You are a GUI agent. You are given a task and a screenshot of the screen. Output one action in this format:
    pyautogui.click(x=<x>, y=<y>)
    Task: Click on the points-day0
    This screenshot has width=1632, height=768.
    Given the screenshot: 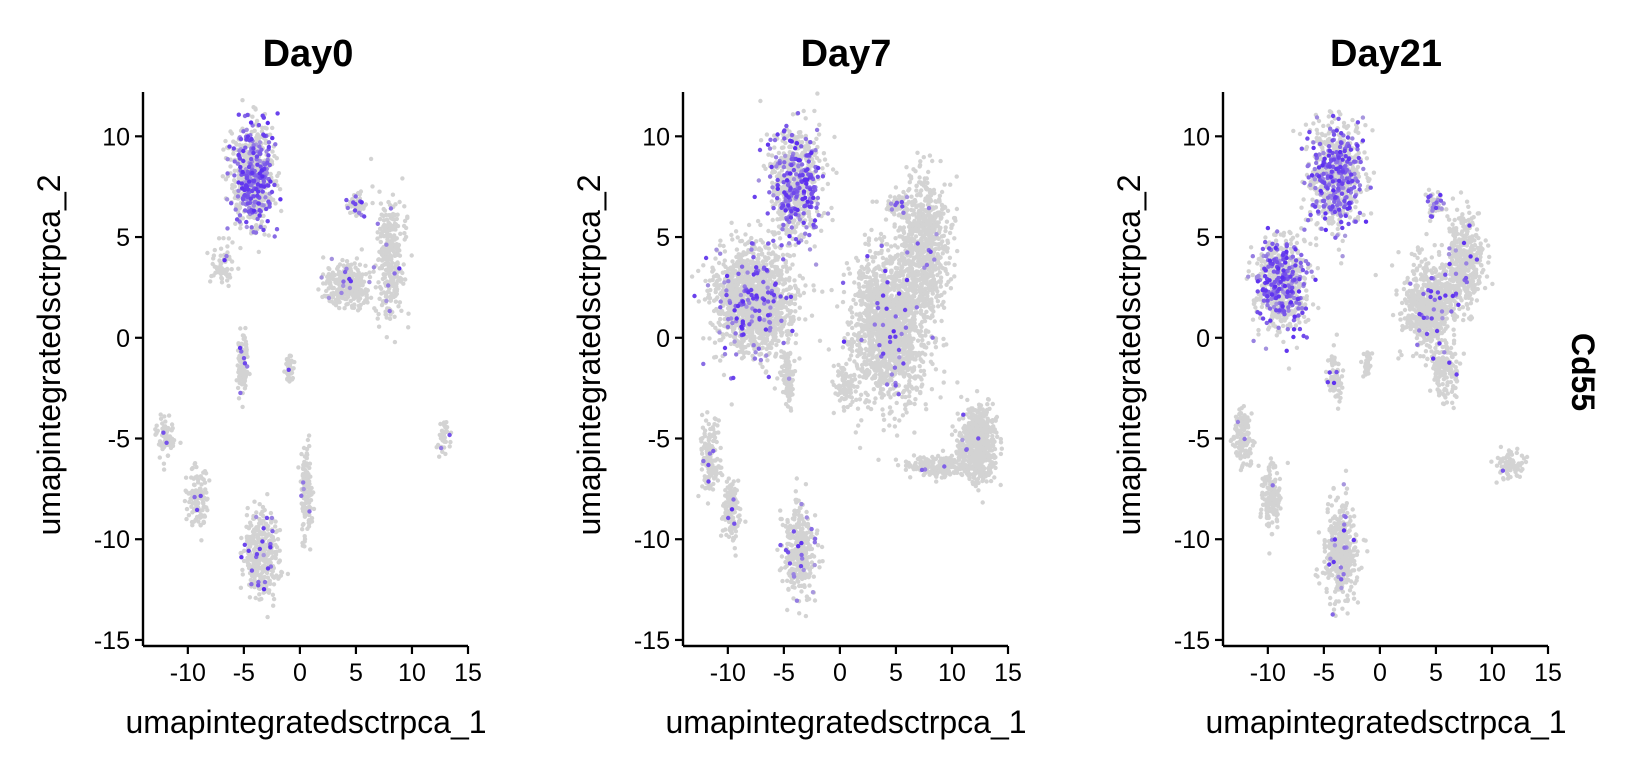 What is the action you would take?
    pyautogui.click(x=303, y=359)
    